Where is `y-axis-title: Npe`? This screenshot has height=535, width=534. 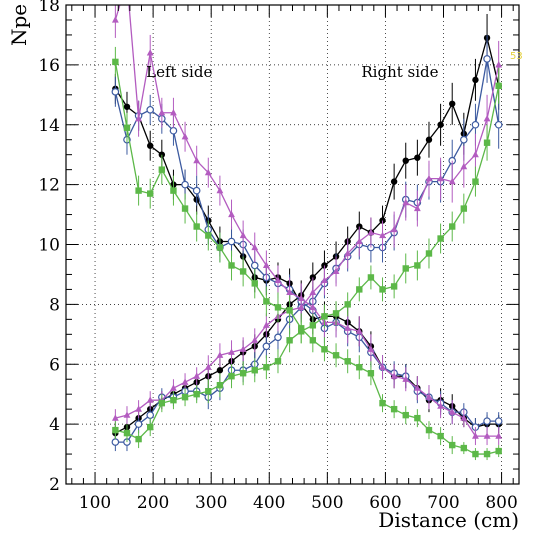
y-axis-title: Npe is located at coordinates (19, 25).